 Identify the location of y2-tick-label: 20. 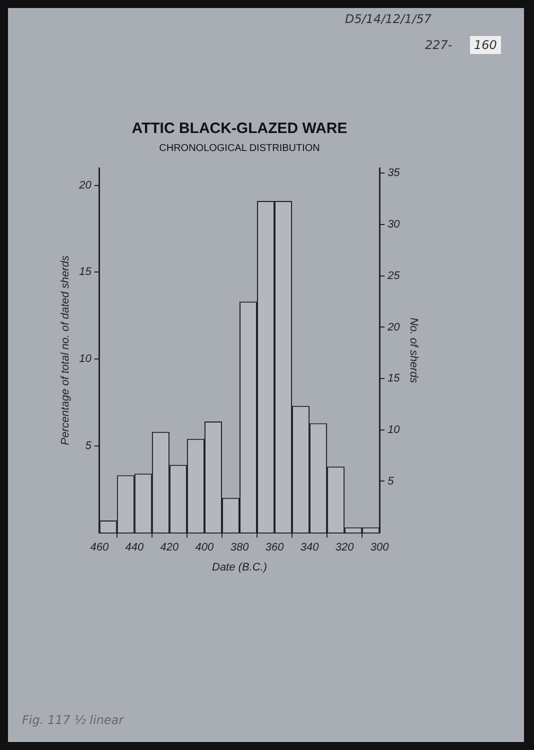
(393, 327).